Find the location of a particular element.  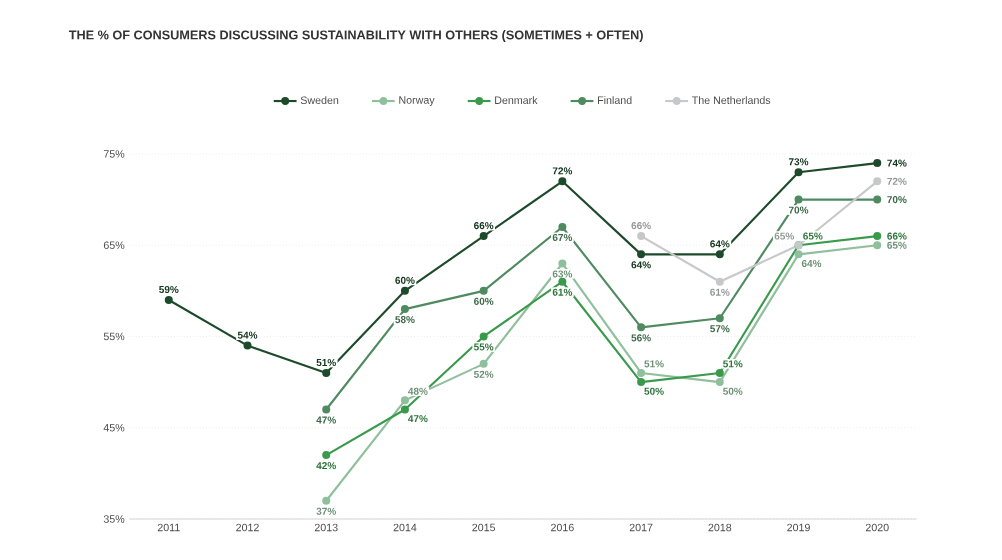

data-label: 56% is located at coordinates (641, 338).